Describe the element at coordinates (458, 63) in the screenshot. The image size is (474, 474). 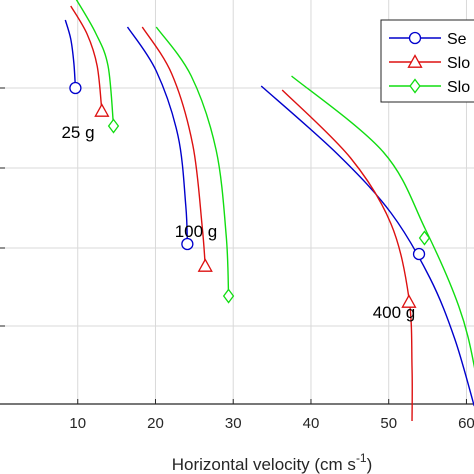
I see `legend-label-2: Slo` at that location.